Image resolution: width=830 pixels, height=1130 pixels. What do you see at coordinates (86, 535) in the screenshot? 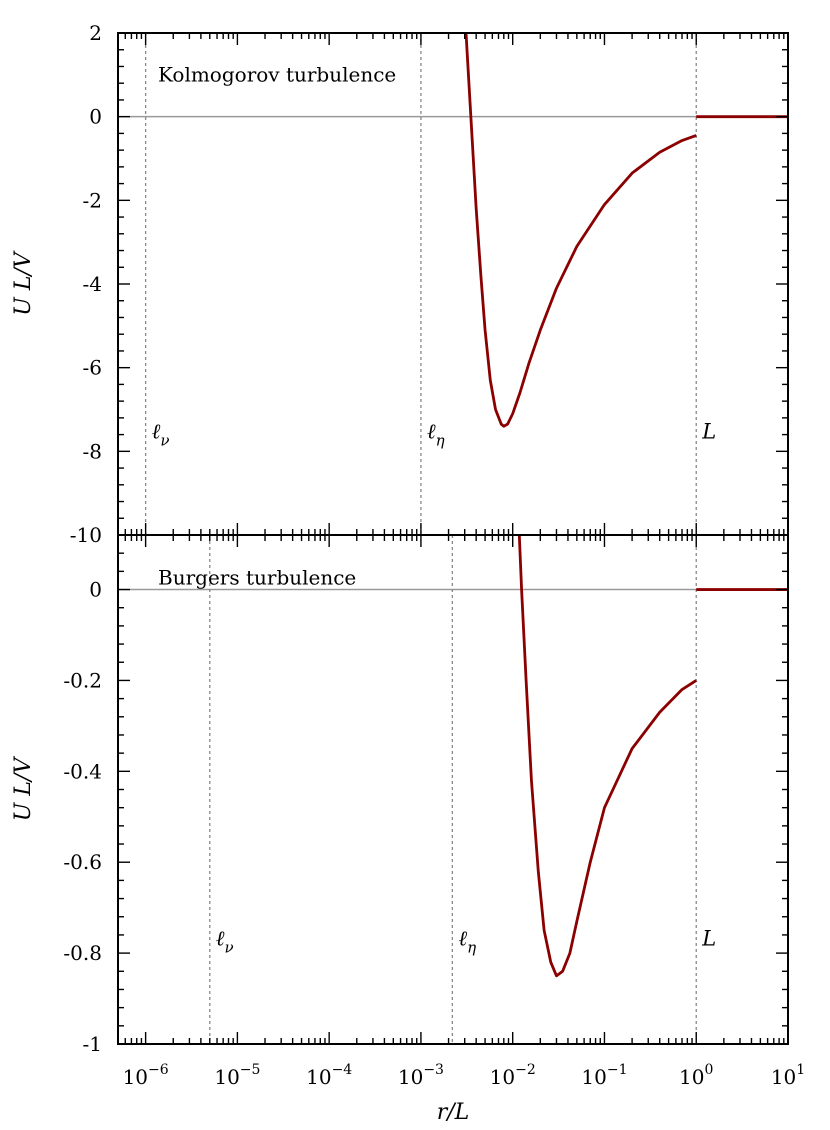
I see `y-tick-label: -10` at bounding box center [86, 535].